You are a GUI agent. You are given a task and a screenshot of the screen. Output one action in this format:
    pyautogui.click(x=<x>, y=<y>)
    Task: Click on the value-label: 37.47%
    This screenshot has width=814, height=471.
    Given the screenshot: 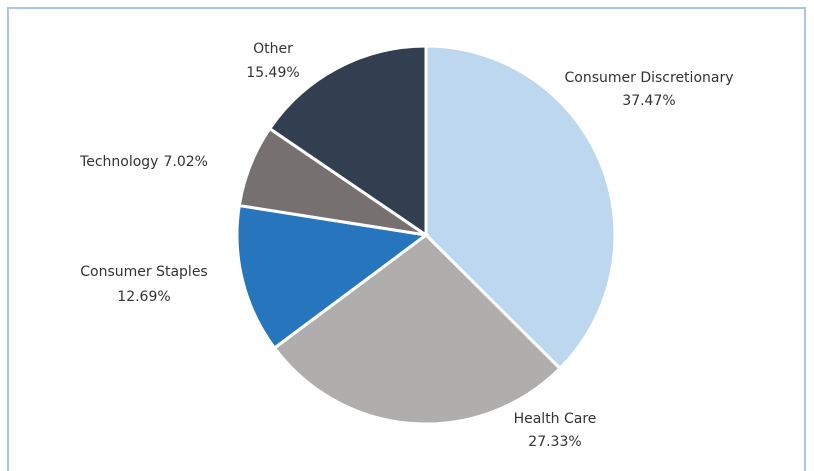 What is the action you would take?
    pyautogui.click(x=648, y=101)
    